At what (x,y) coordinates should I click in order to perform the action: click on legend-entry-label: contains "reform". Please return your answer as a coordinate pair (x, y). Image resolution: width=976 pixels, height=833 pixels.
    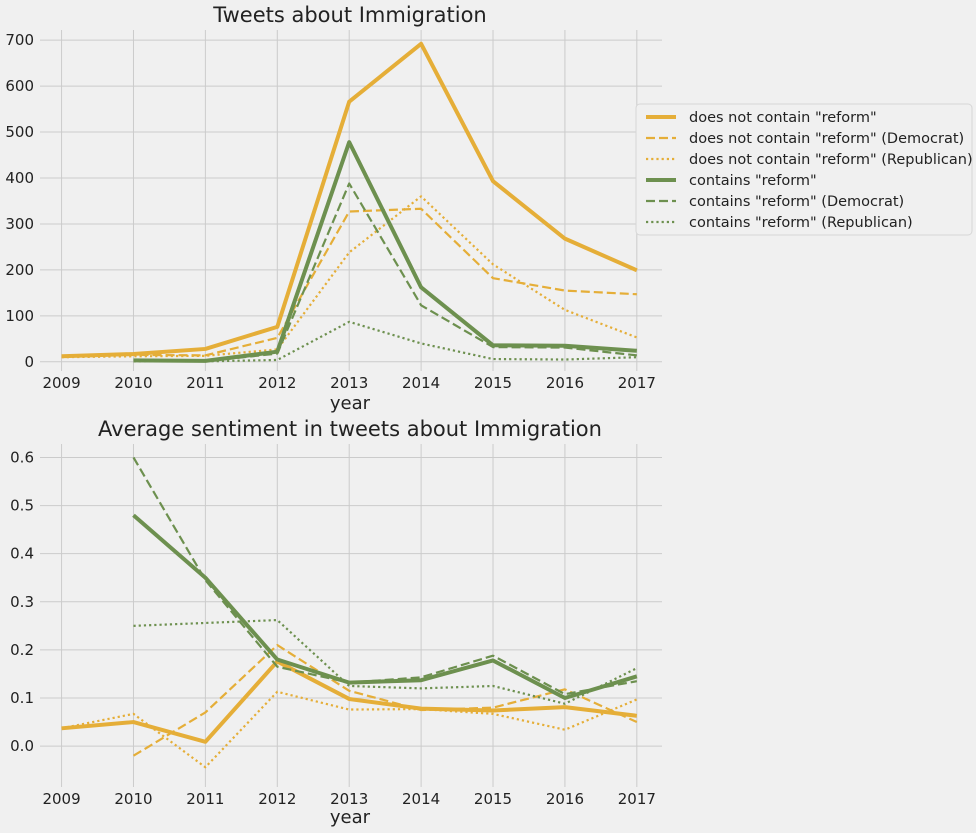
    Looking at the image, I should click on (753, 181).